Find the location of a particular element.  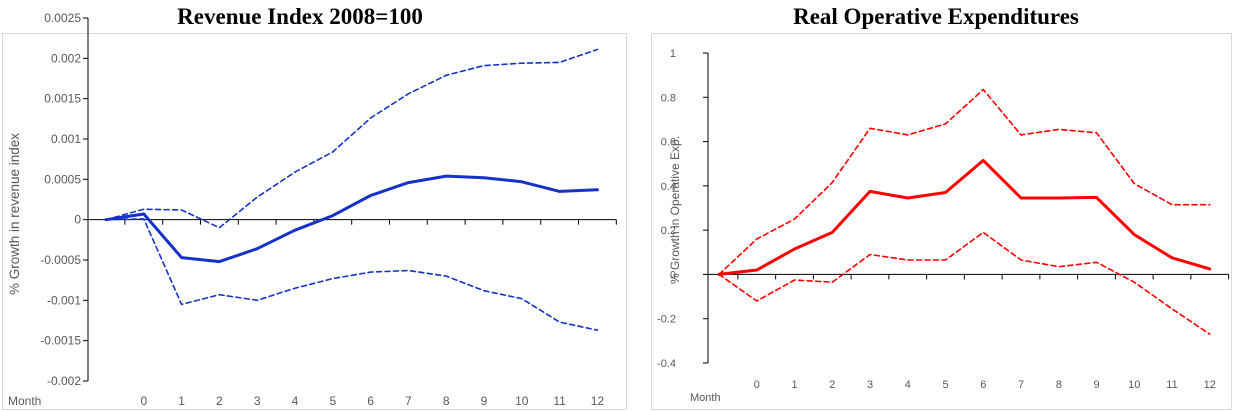

y-tick-label: 1 is located at coordinates (673, 54).